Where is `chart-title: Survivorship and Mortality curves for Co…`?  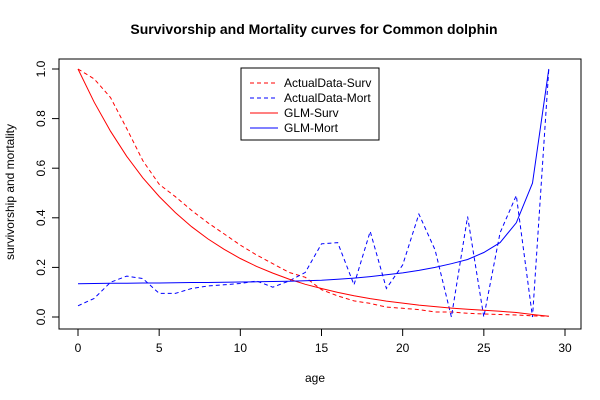 chart-title: Survivorship and Mortality curves for Co… is located at coordinates (313, 29).